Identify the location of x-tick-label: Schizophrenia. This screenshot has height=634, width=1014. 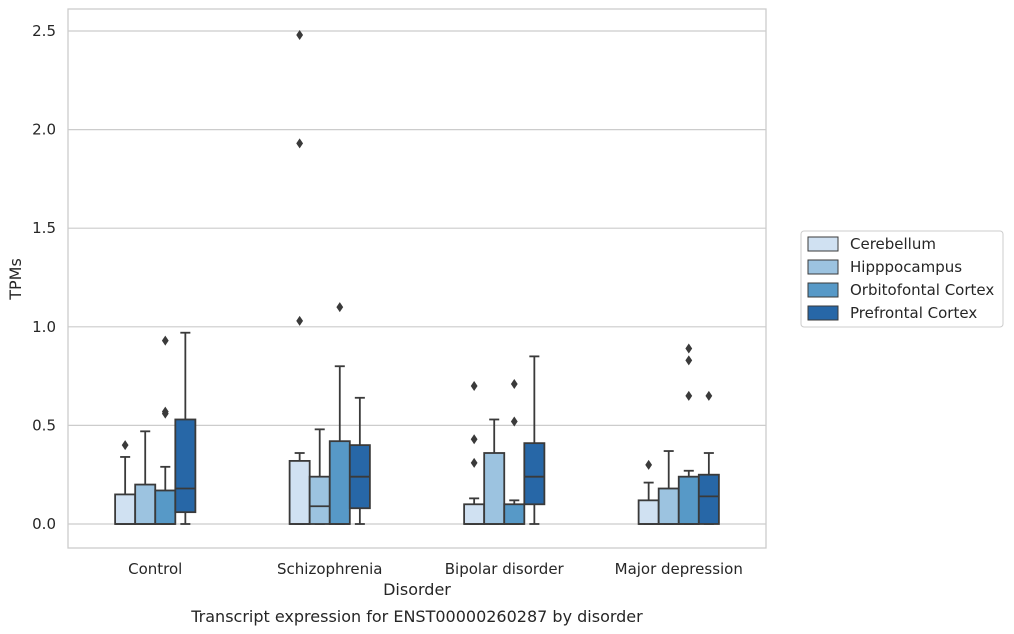
(329, 569).